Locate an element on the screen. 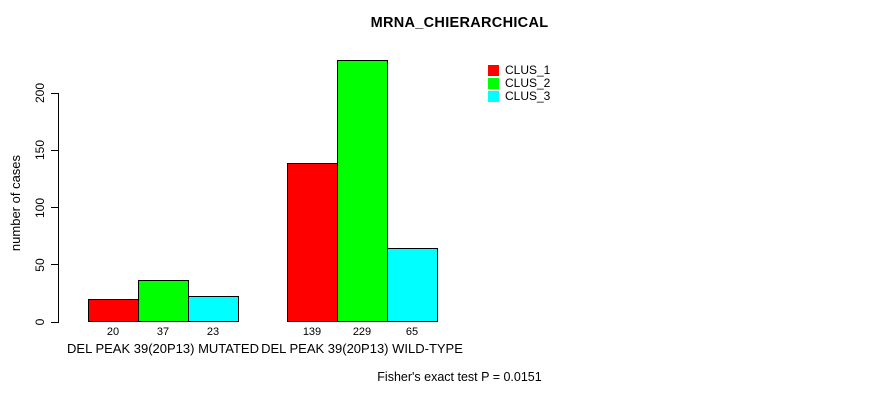 This screenshot has width=890, height=400. legend-label: CLUS_1 is located at coordinates (528, 70).